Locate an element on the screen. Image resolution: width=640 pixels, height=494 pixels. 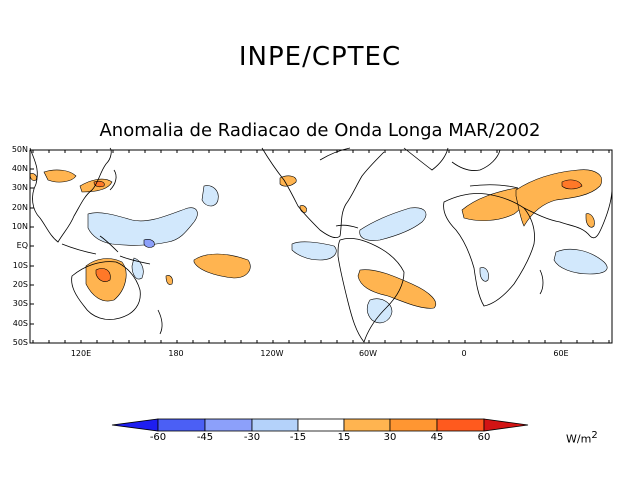
lat-label-20n: 20N is located at coordinates (19, 207).